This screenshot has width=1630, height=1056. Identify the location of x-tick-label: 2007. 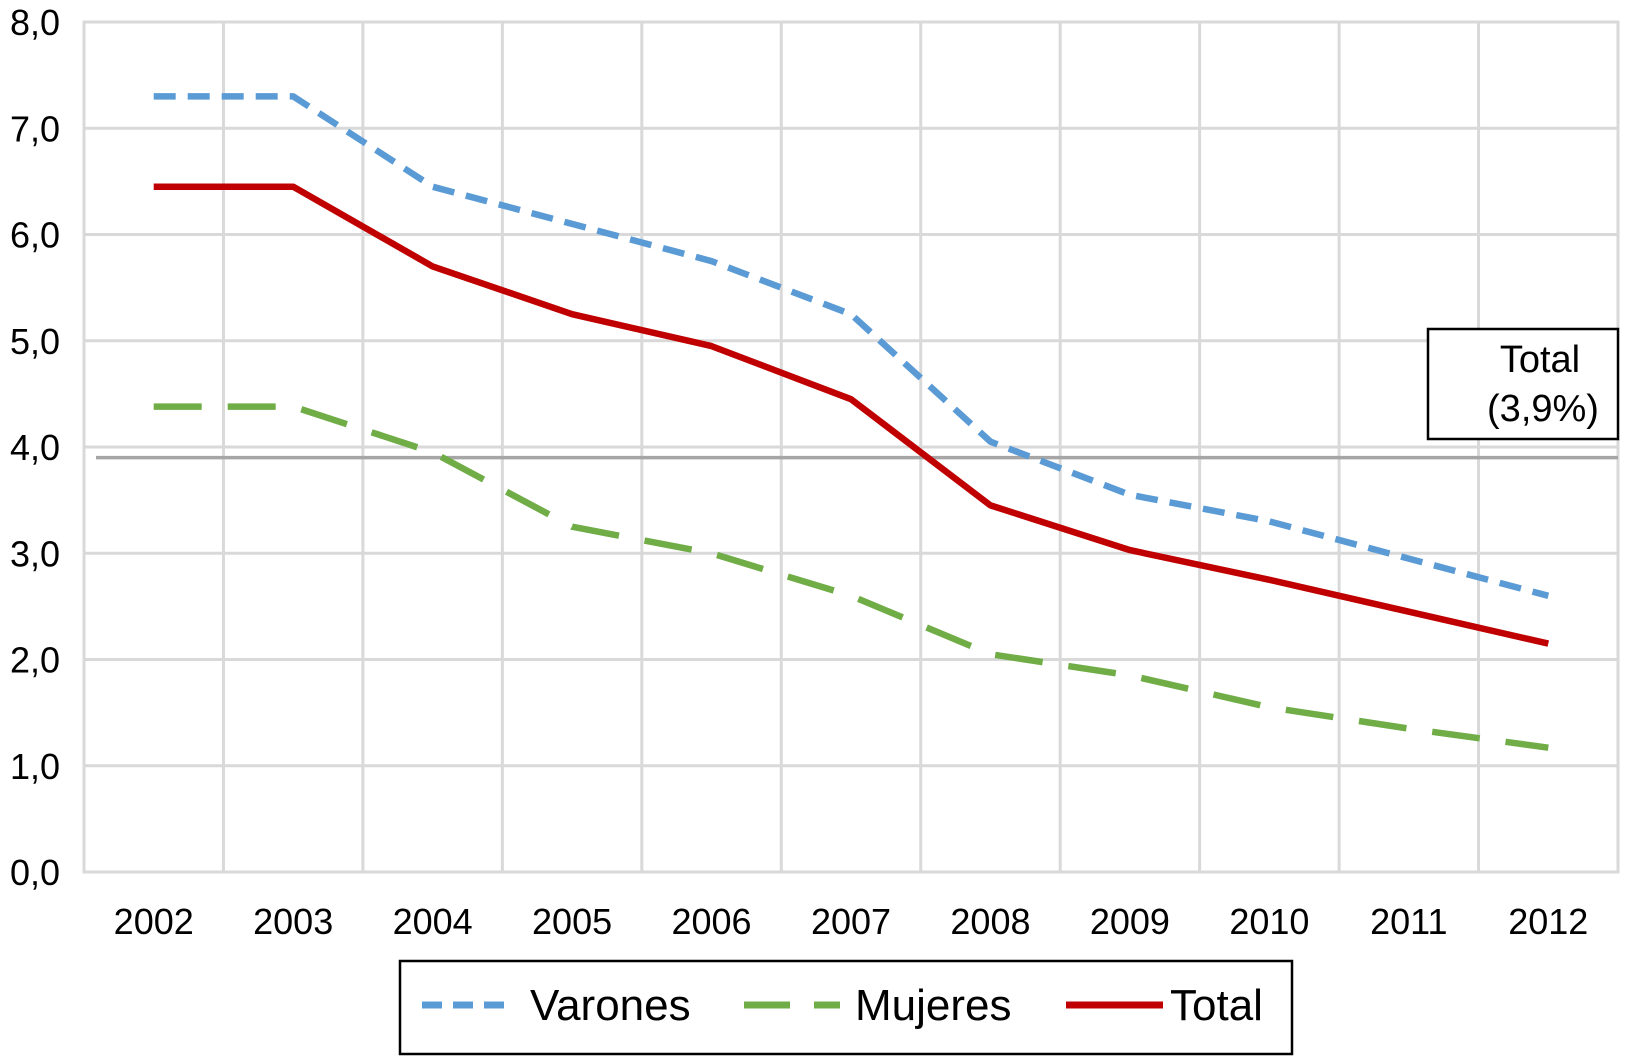
(851, 921).